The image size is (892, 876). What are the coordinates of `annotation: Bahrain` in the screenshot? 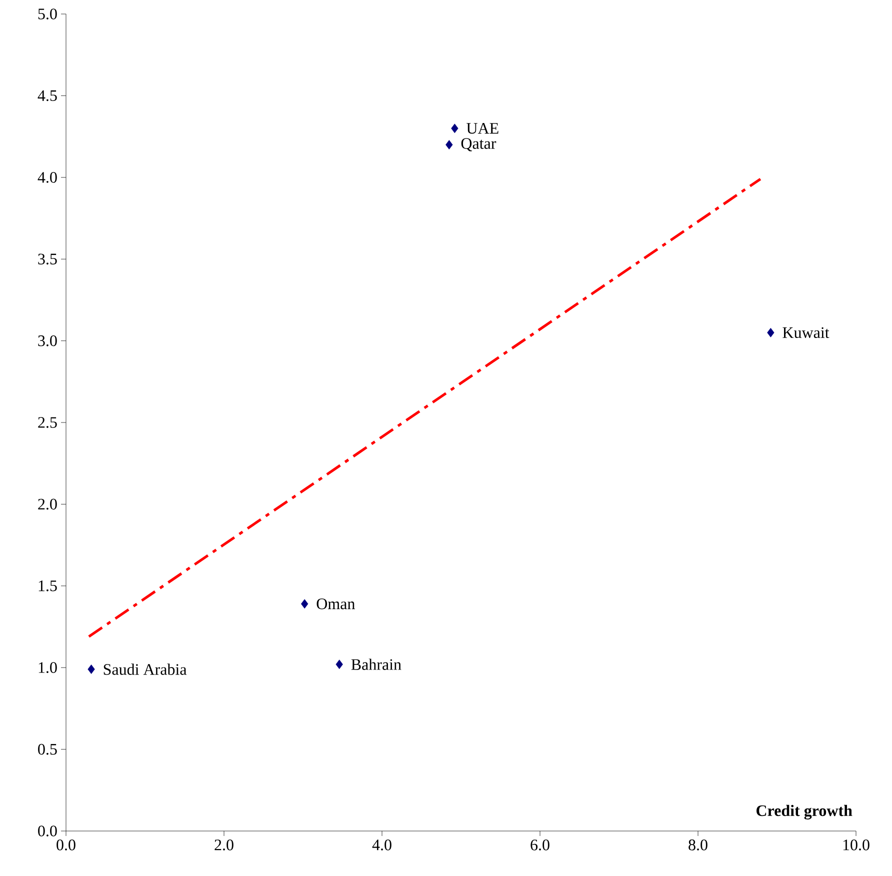 It's located at (376, 664).